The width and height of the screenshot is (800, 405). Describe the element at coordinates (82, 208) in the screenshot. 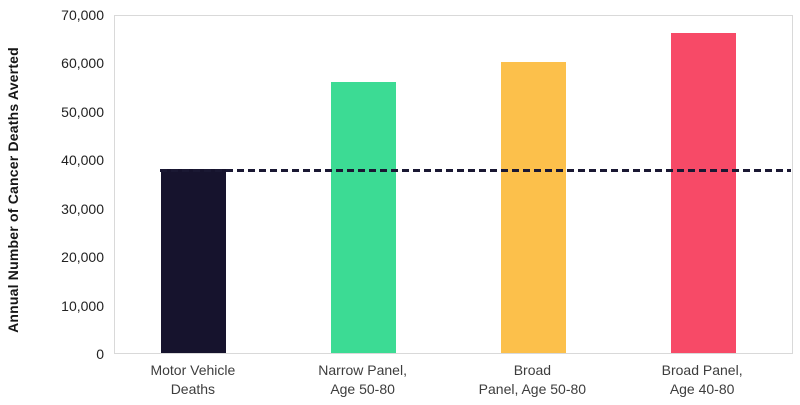

I see `y-tick-label: 30,000` at that location.